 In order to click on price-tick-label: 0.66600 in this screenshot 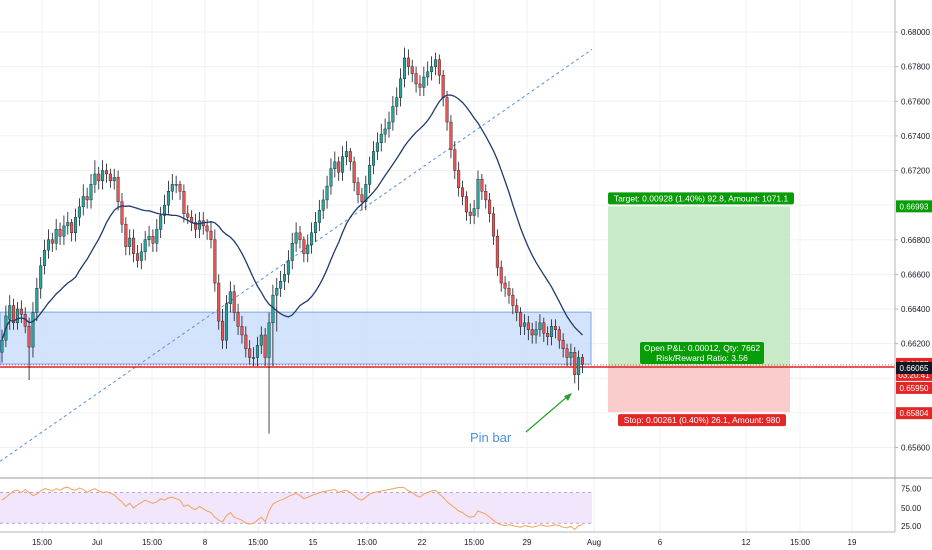, I will do `click(915, 274)`.